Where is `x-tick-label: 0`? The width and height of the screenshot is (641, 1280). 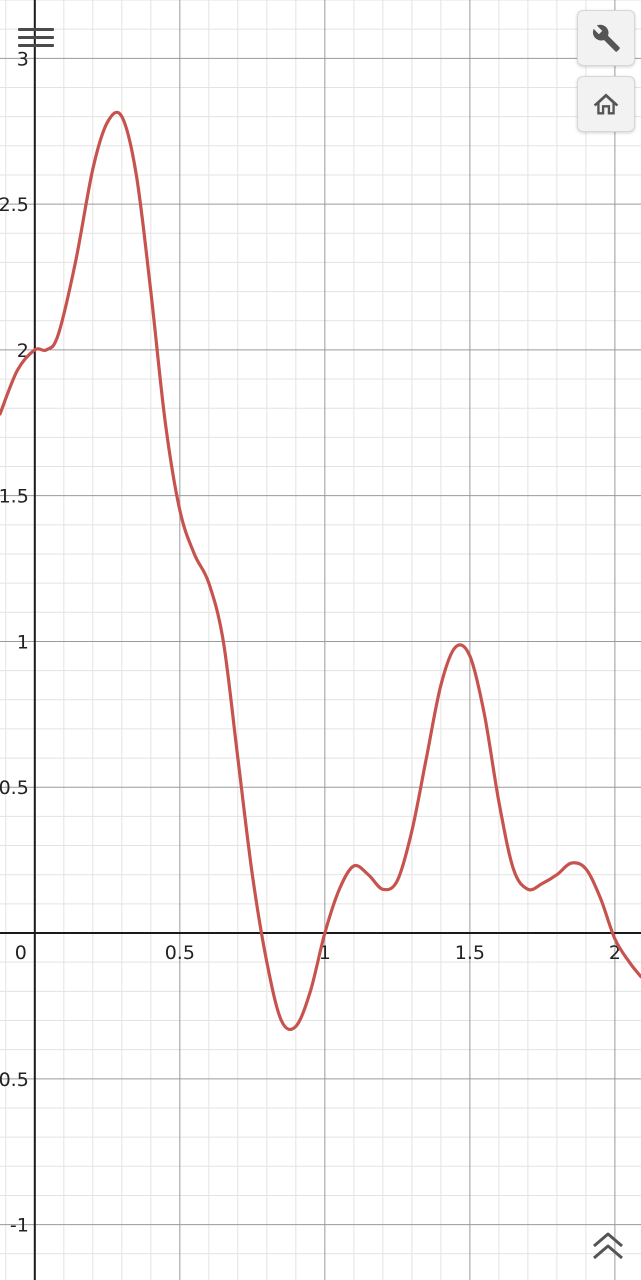
x-tick-label: 0 is located at coordinates (21, 953).